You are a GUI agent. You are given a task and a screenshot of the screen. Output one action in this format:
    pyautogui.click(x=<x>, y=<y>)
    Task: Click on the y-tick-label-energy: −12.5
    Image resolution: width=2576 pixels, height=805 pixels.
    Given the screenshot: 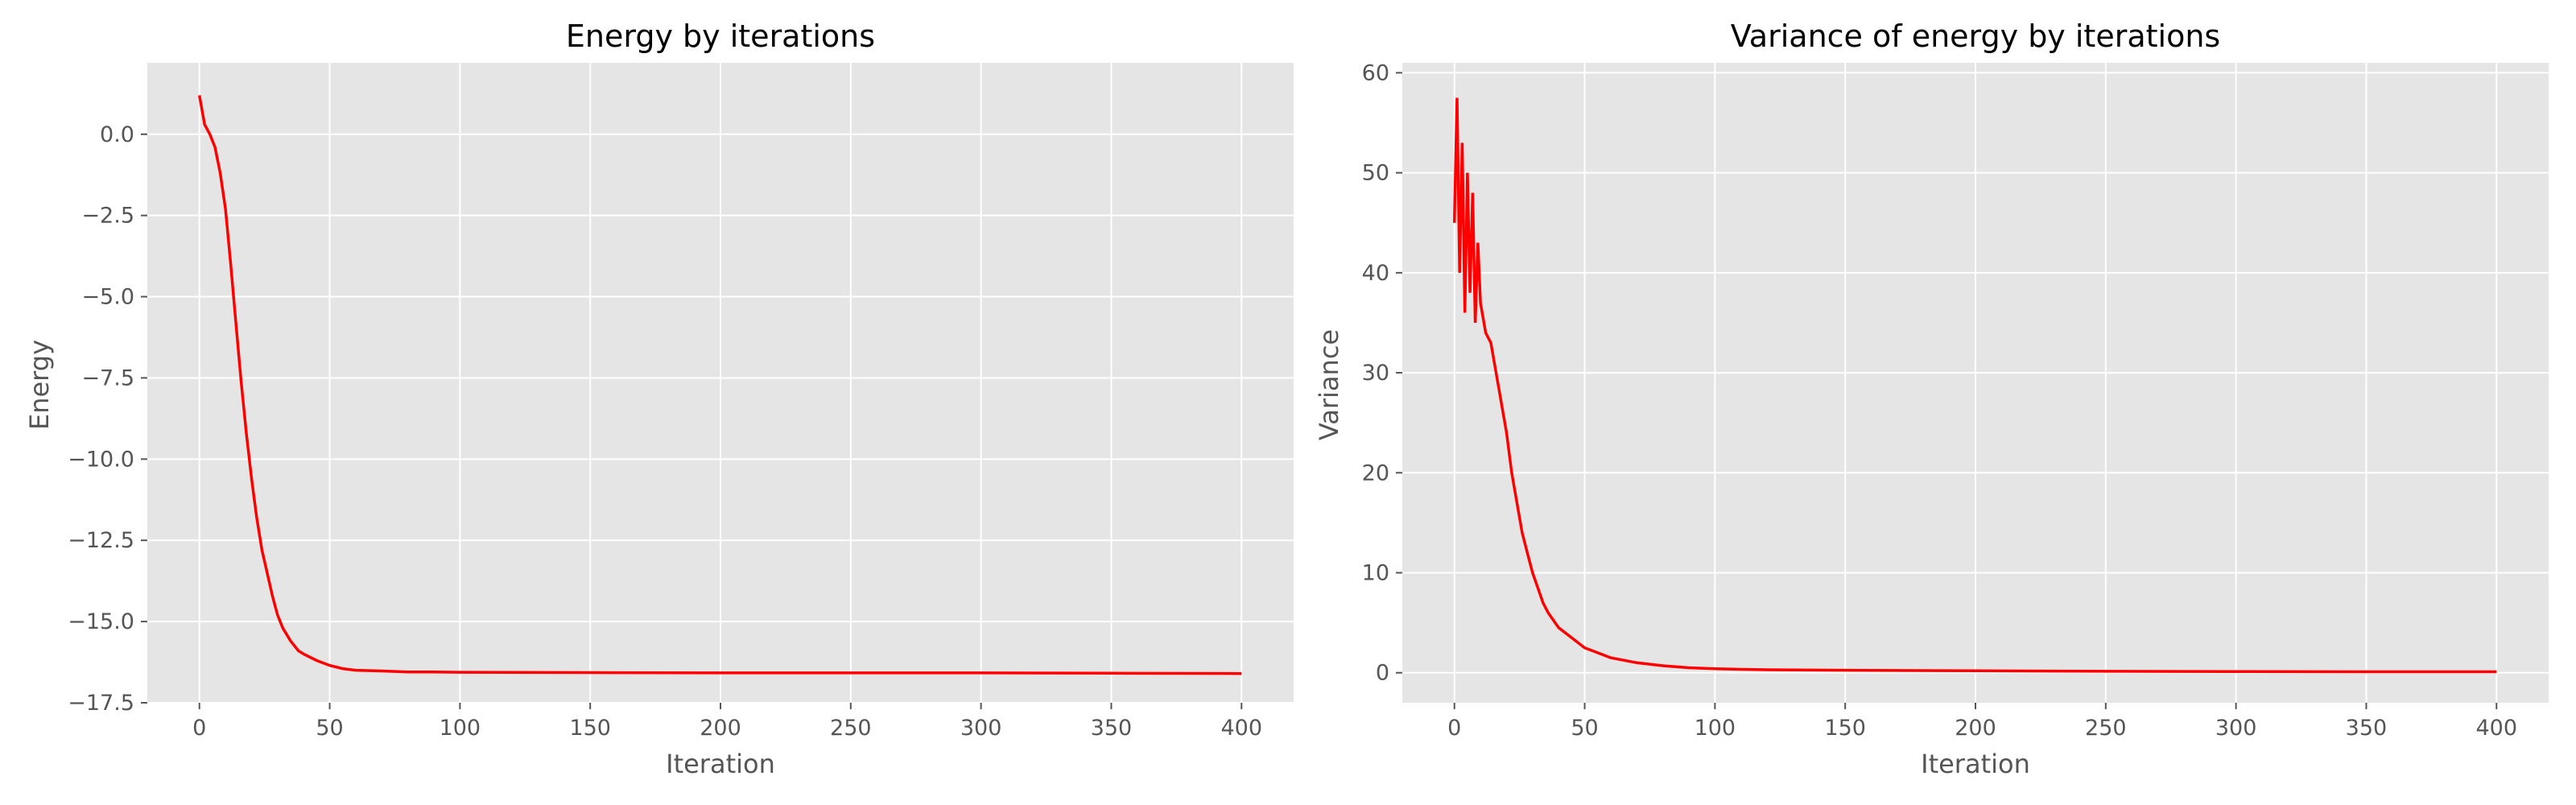 What is the action you would take?
    pyautogui.click(x=101, y=540)
    